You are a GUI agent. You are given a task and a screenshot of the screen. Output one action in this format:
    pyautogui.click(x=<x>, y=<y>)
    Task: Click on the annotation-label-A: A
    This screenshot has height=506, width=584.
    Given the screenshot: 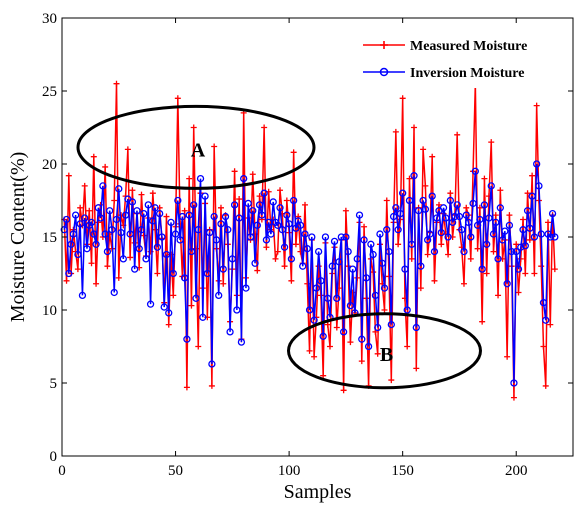 What is the action you would take?
    pyautogui.click(x=198, y=150)
    